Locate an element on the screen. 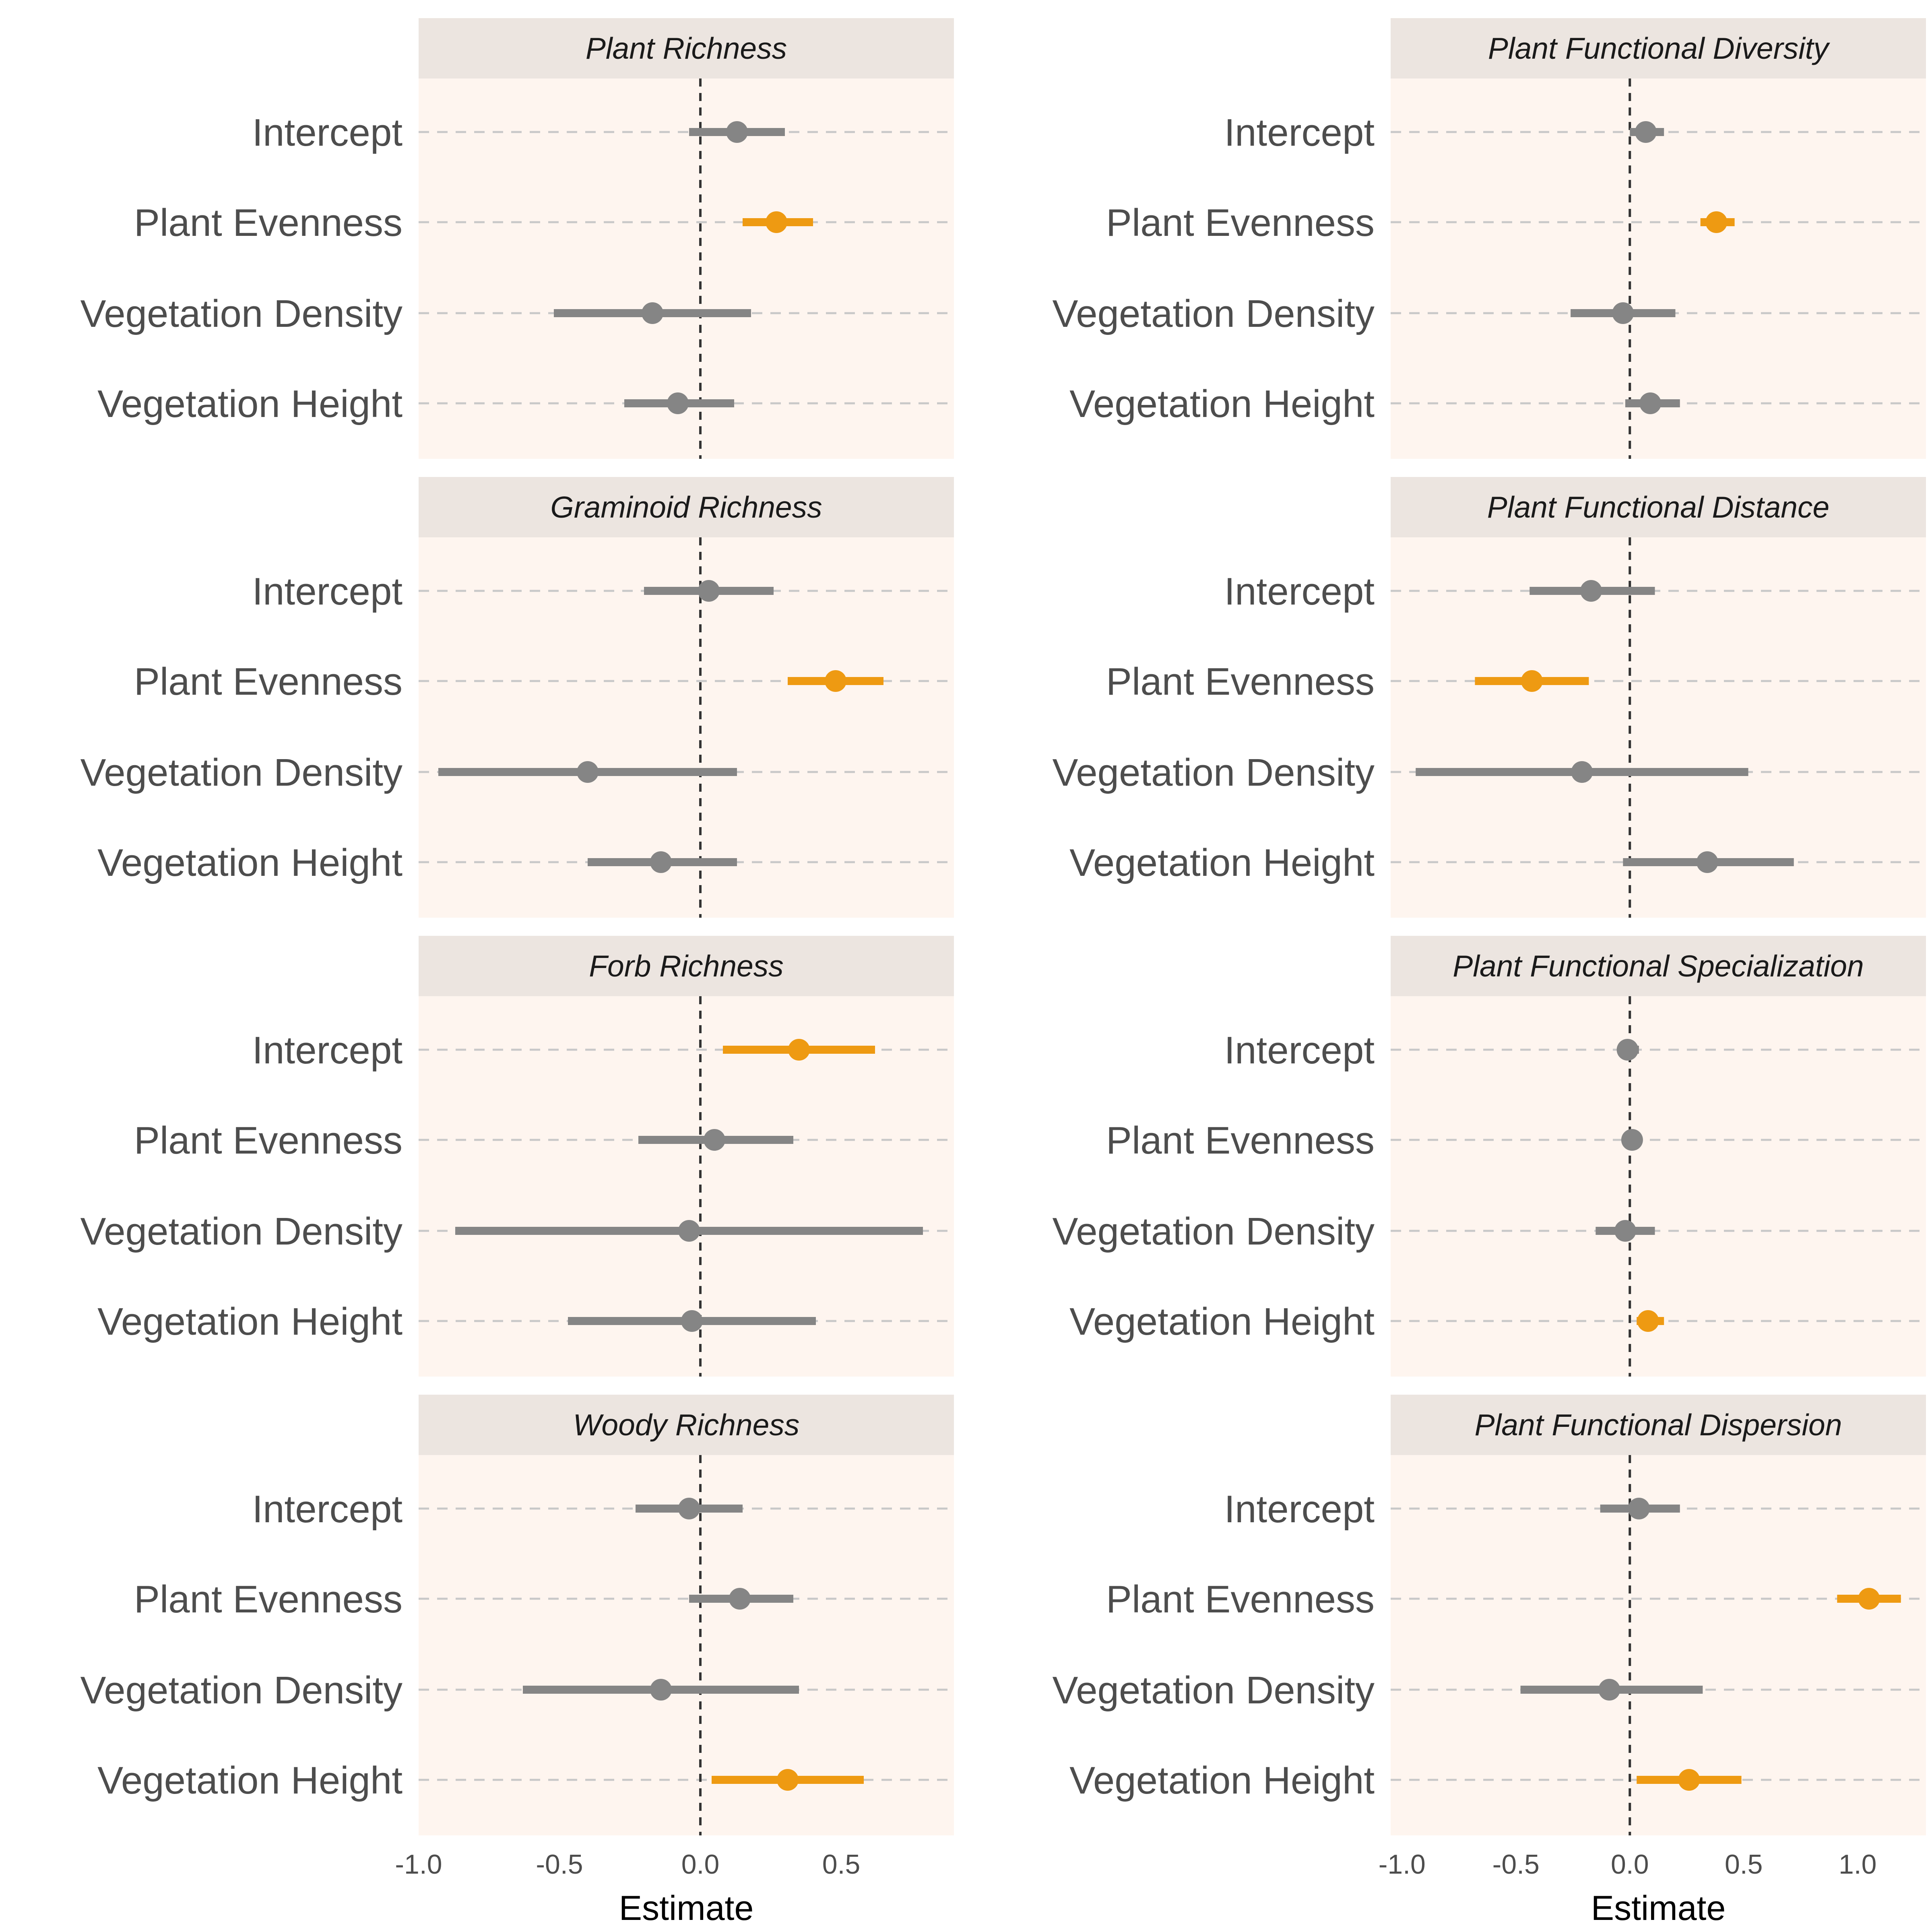 The width and height of the screenshot is (1932, 1932). facet-title: Graminoid Richness is located at coordinates (686, 507).